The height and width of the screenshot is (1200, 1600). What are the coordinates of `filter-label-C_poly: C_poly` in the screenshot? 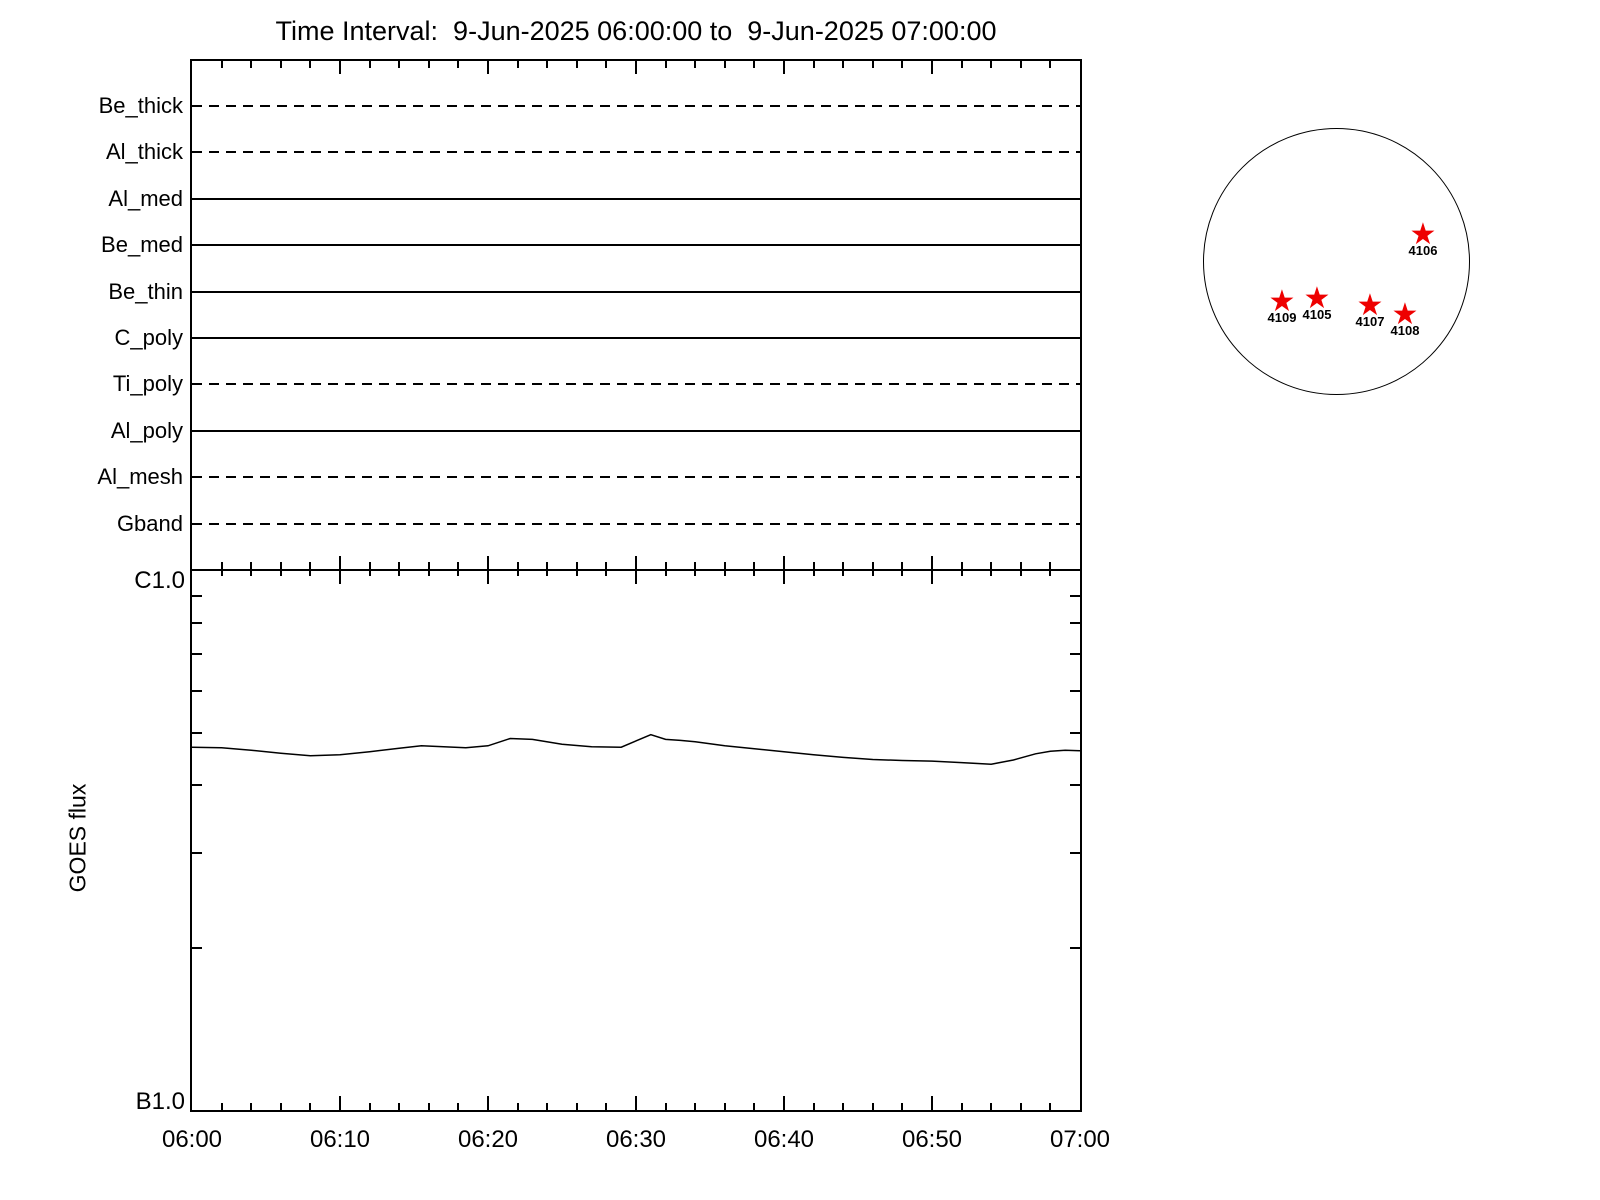 It's located at (148, 337).